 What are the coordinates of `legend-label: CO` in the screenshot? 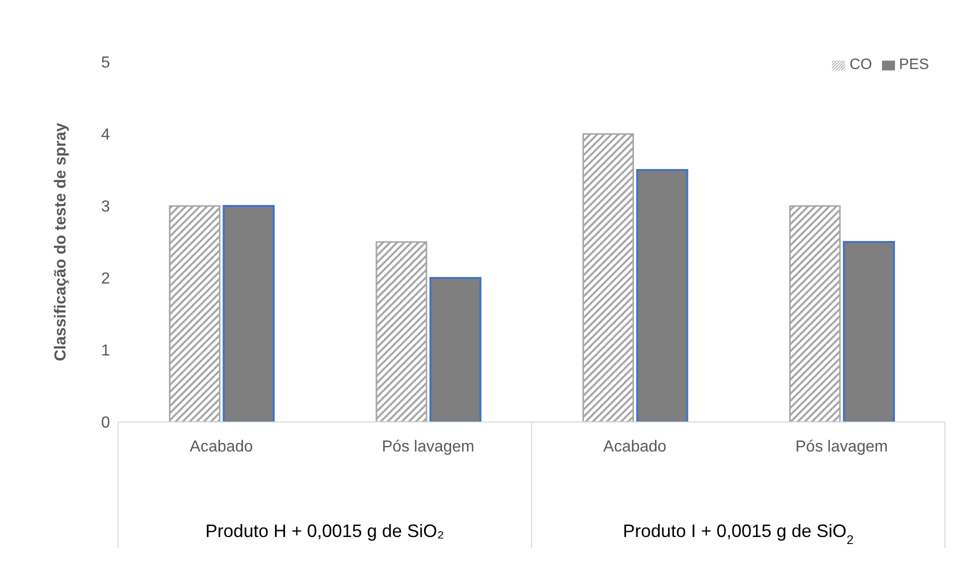 It's located at (860, 64).